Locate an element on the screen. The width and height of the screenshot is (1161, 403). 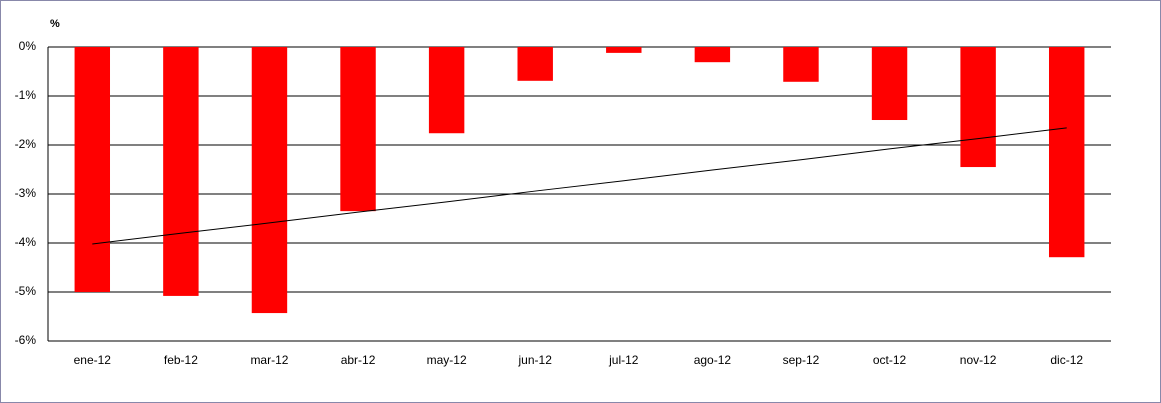
x-tick-label: sep-12 is located at coordinates (801, 360).